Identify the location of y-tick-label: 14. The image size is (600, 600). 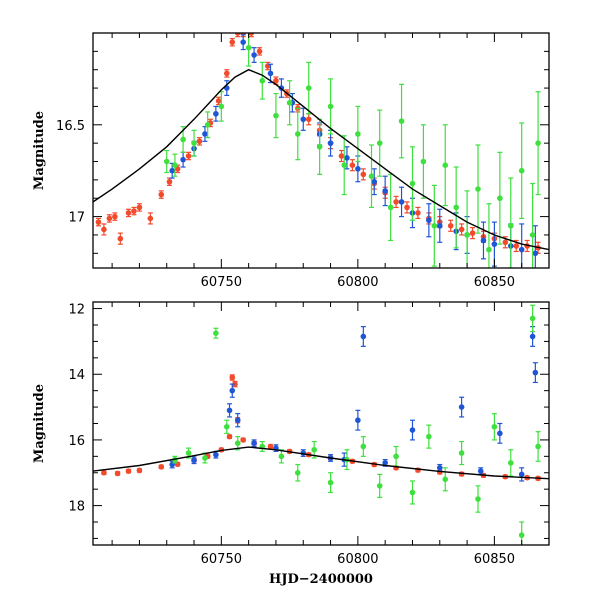
(76, 375).